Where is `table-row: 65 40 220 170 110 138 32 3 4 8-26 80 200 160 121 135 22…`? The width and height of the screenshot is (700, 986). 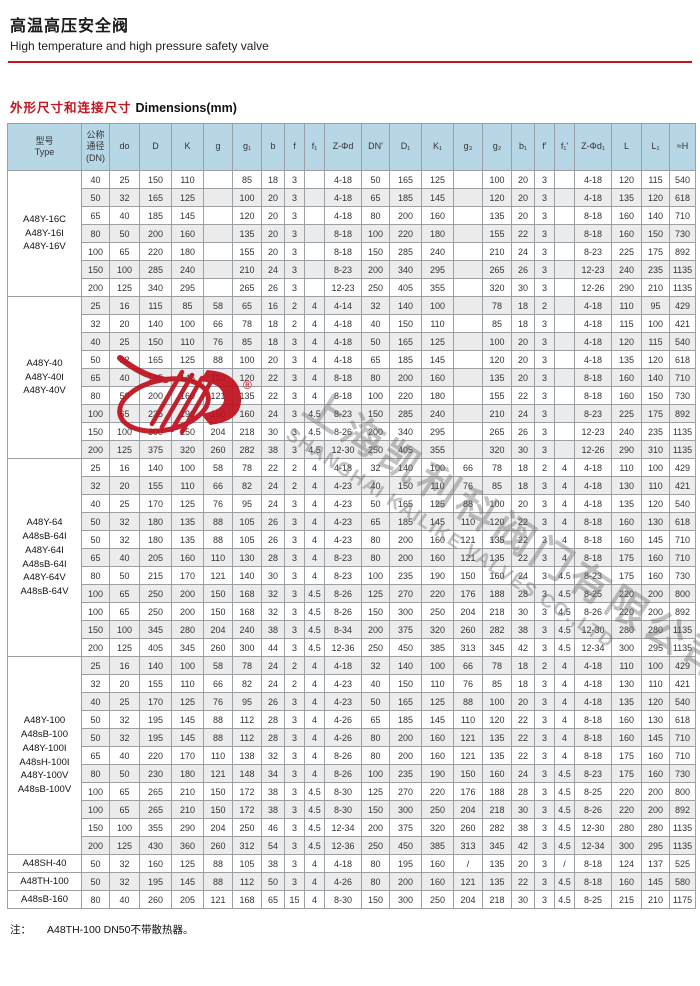
table-row: 65 40 220 170 110 138 32 3 4 8-26 80 200 160 121 135 22… is located at coordinates (352, 755).